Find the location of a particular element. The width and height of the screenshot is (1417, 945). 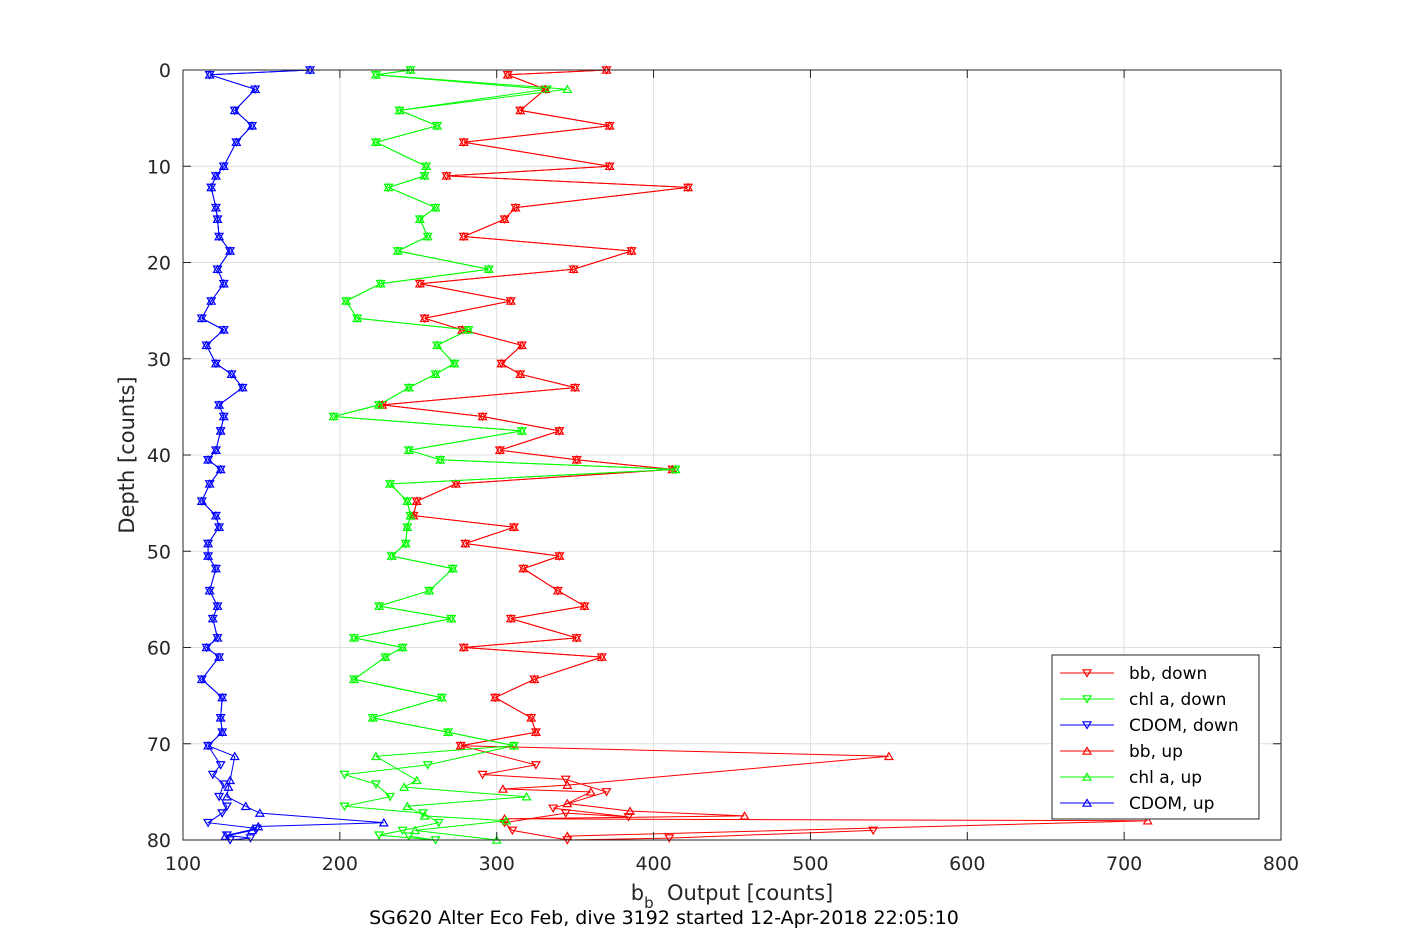

y-tick-label: 50 is located at coordinates (159, 552).